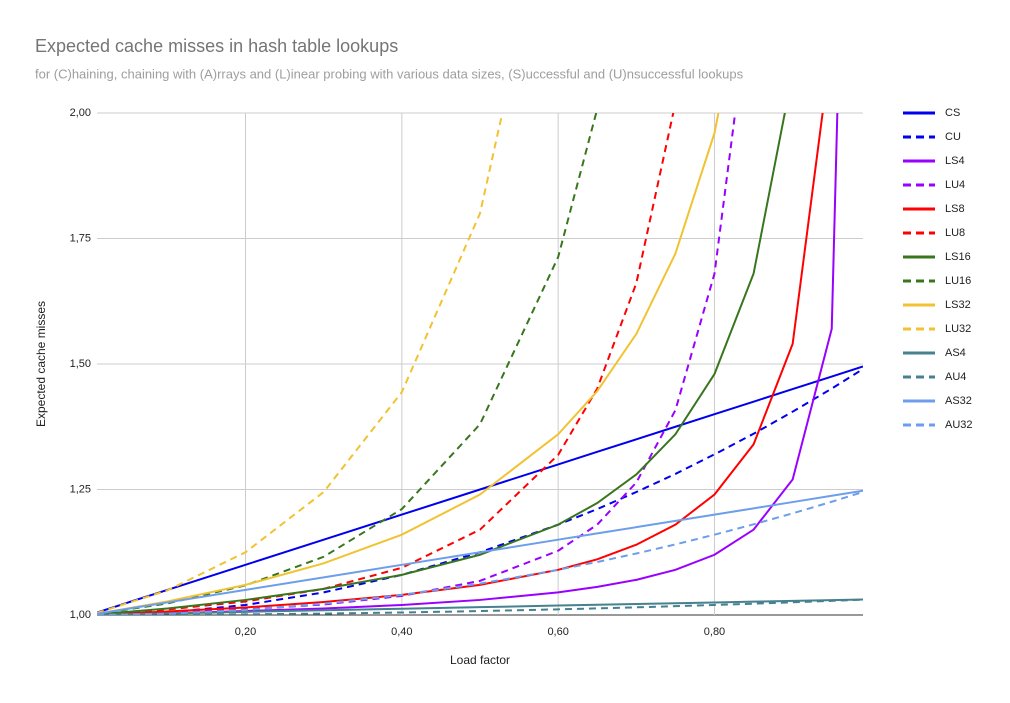 The height and width of the screenshot is (703, 1010). What do you see at coordinates (955, 353) in the screenshot?
I see `legend-label: AS4` at bounding box center [955, 353].